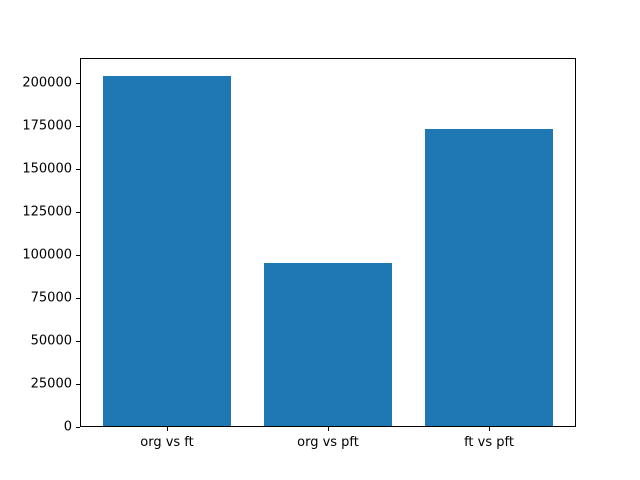  I want to click on y-tick-label: 50000, so click(51, 341).